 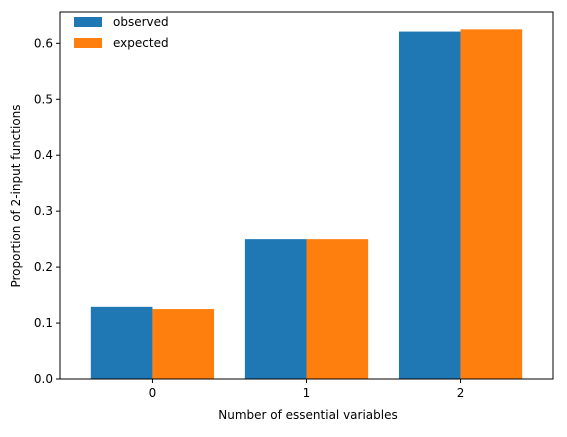 What do you see at coordinates (43, 211) in the screenshot?
I see `y-tick-label: 0.3` at bounding box center [43, 211].